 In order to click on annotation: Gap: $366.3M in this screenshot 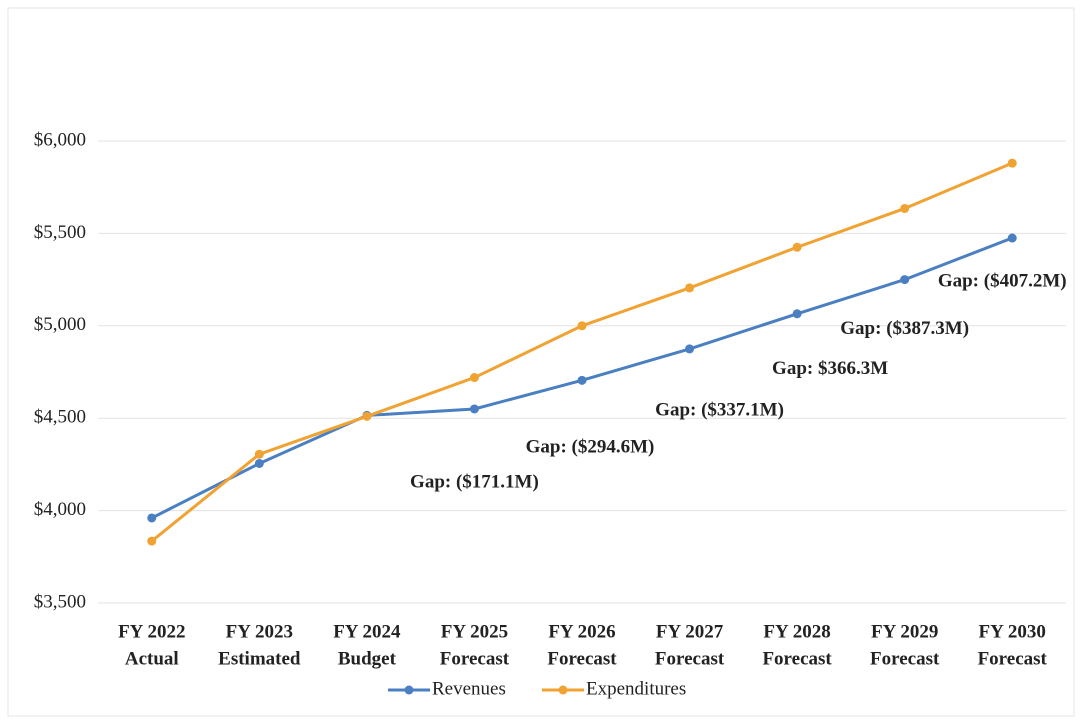, I will do `click(830, 368)`.